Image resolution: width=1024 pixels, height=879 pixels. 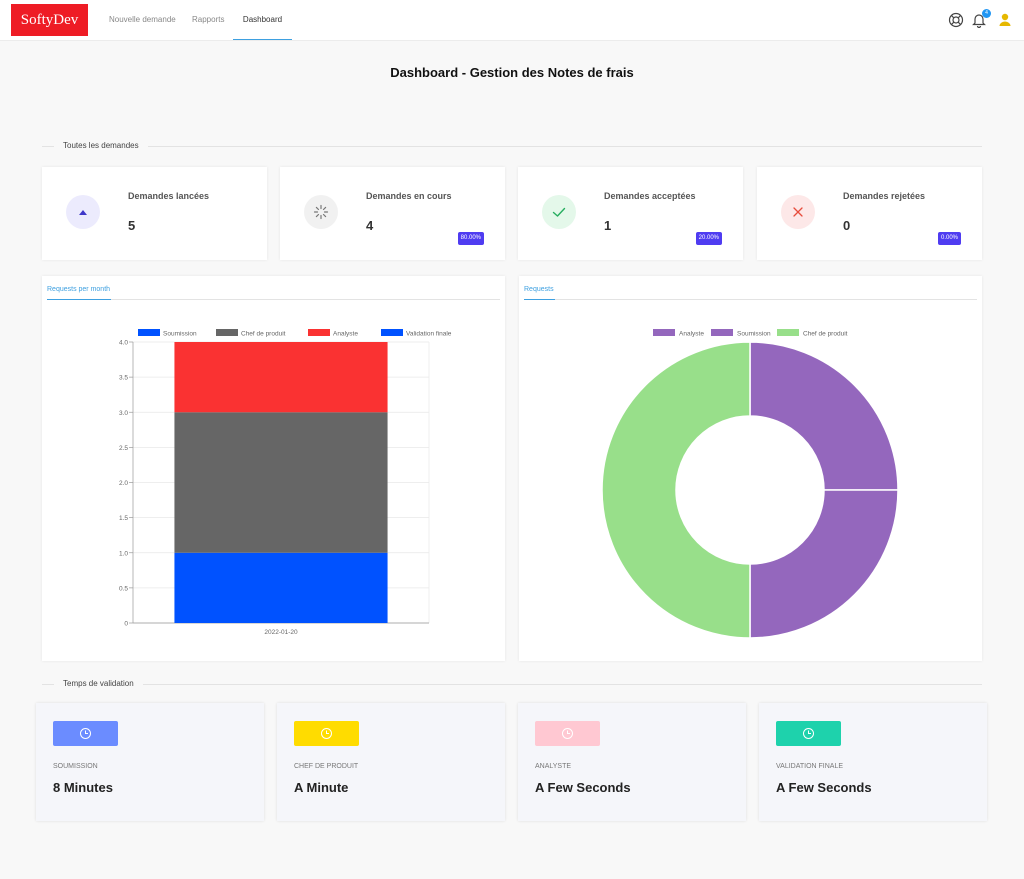 What do you see at coordinates (810, 766) in the screenshot?
I see `time-label: Validation finale` at bounding box center [810, 766].